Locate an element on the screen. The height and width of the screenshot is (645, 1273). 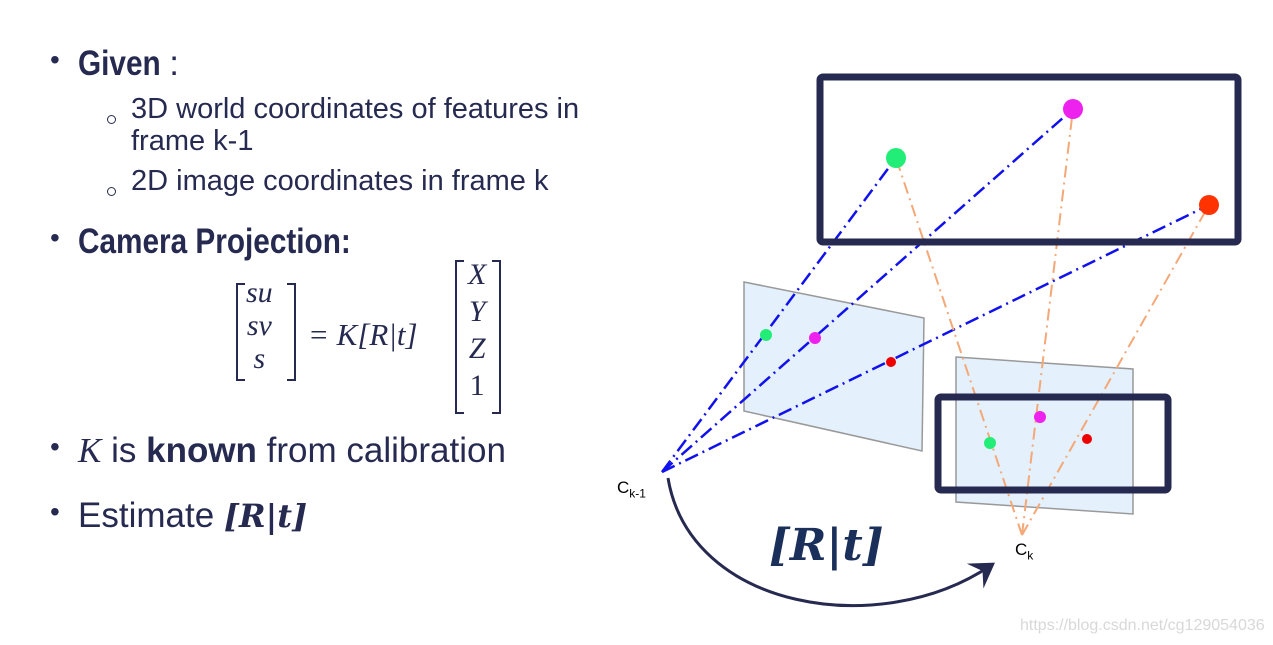
world-frame-box is located at coordinates (1029, 159).